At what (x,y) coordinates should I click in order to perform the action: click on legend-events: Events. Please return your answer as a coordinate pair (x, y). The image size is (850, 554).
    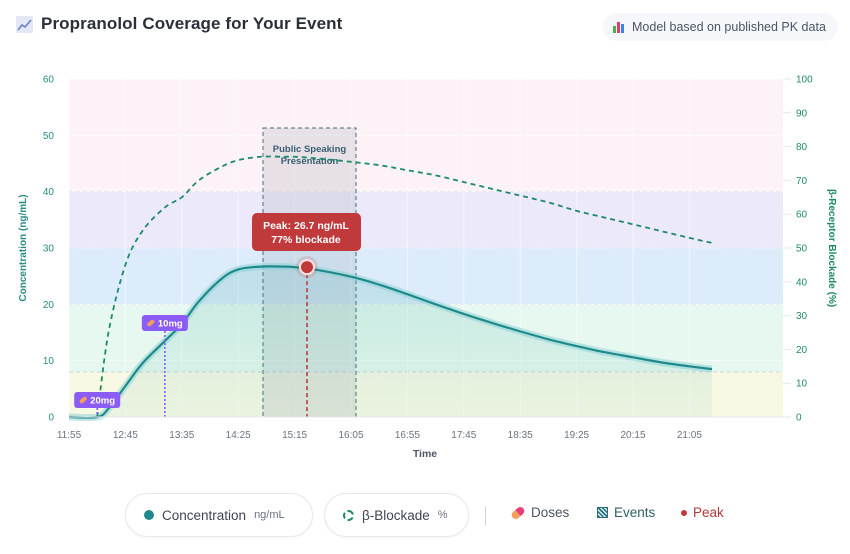
    Looking at the image, I should click on (626, 512).